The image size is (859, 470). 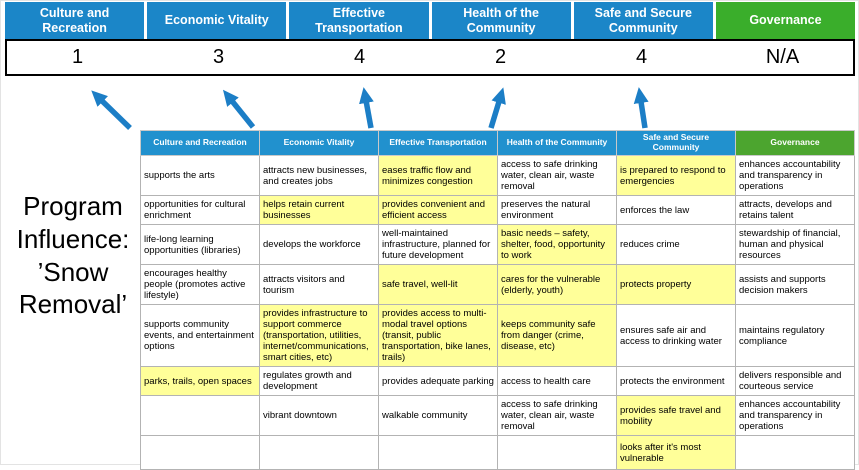 What do you see at coordinates (200, 210) in the screenshot?
I see `matrix-cell: opportunities for cultural enrichment` at bounding box center [200, 210].